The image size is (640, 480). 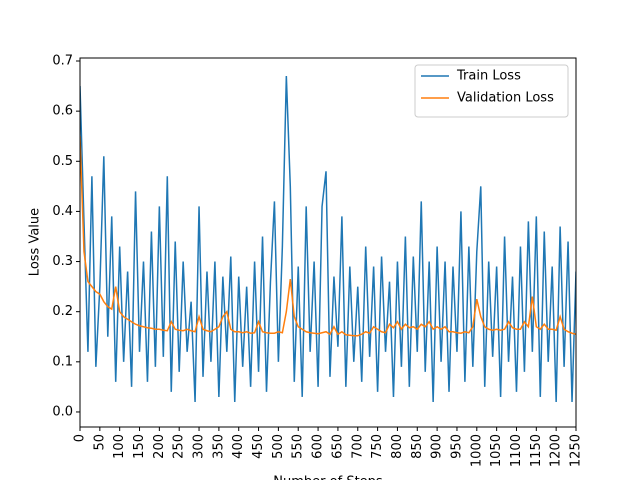 I want to click on x-tick-label: 700, so click(x=357, y=446).